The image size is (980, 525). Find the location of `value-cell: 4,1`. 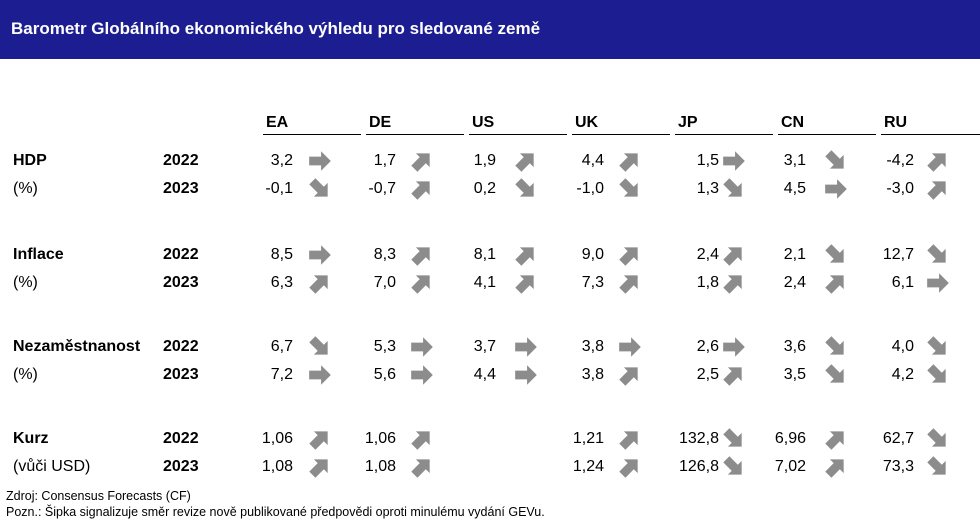

value-cell: 4,1 is located at coordinates (484, 282).